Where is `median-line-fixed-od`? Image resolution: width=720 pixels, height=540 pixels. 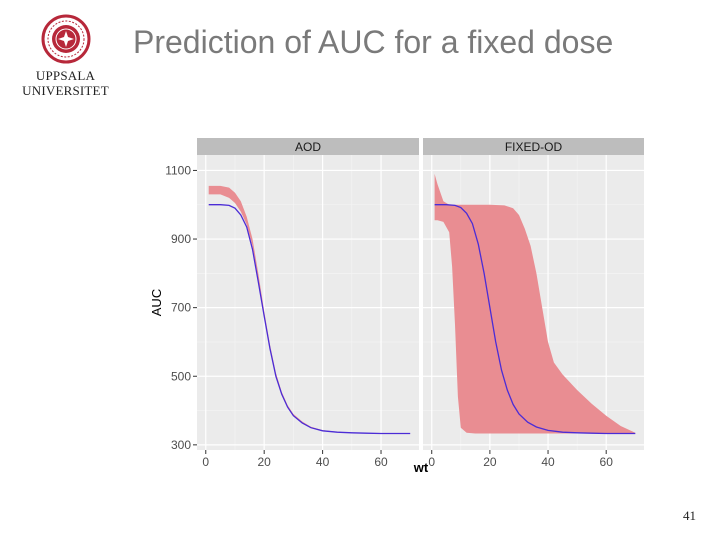 median-line-fixed-od is located at coordinates (535, 319).